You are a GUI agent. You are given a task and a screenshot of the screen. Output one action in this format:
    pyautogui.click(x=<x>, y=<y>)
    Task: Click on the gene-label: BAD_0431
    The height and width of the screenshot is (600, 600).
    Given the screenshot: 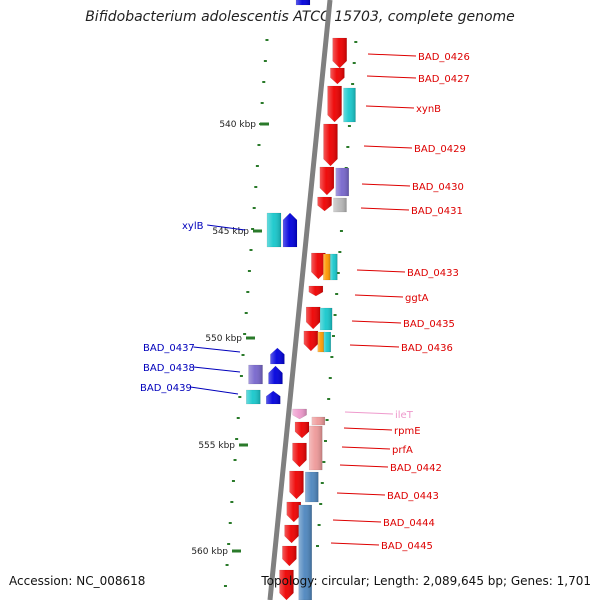 What is the action you would take?
    pyautogui.click(x=437, y=211)
    